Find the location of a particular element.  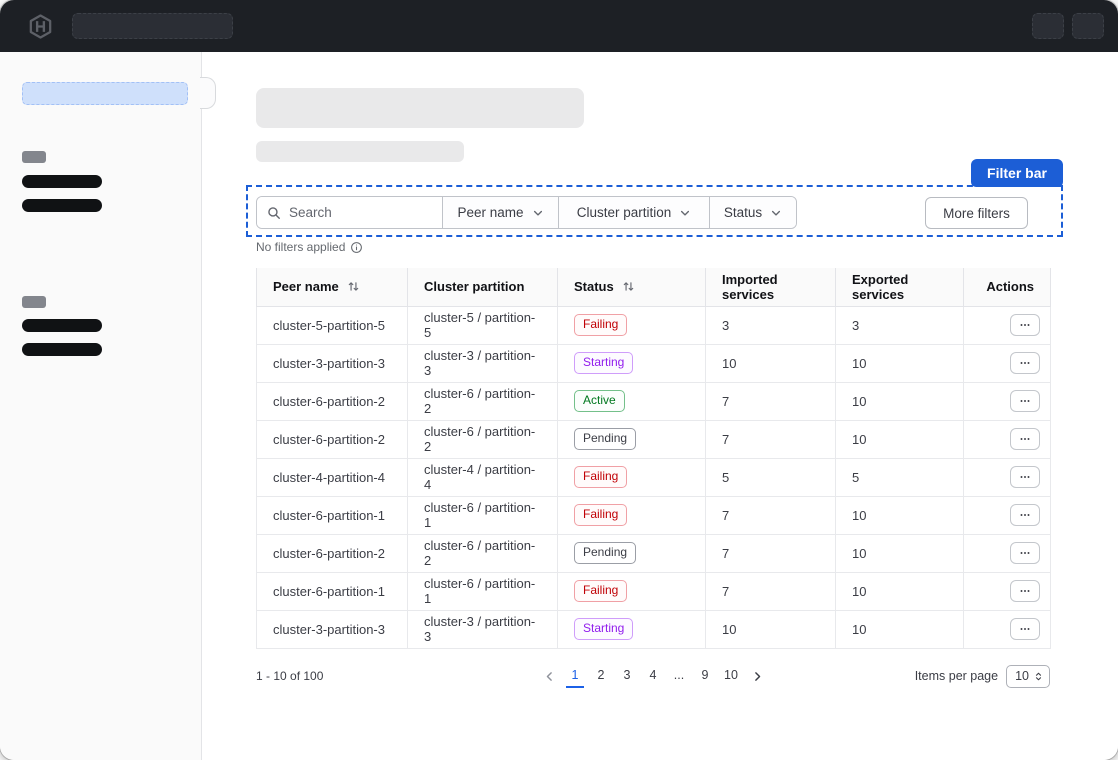

column-header-status: Status is located at coordinates (631, 287).